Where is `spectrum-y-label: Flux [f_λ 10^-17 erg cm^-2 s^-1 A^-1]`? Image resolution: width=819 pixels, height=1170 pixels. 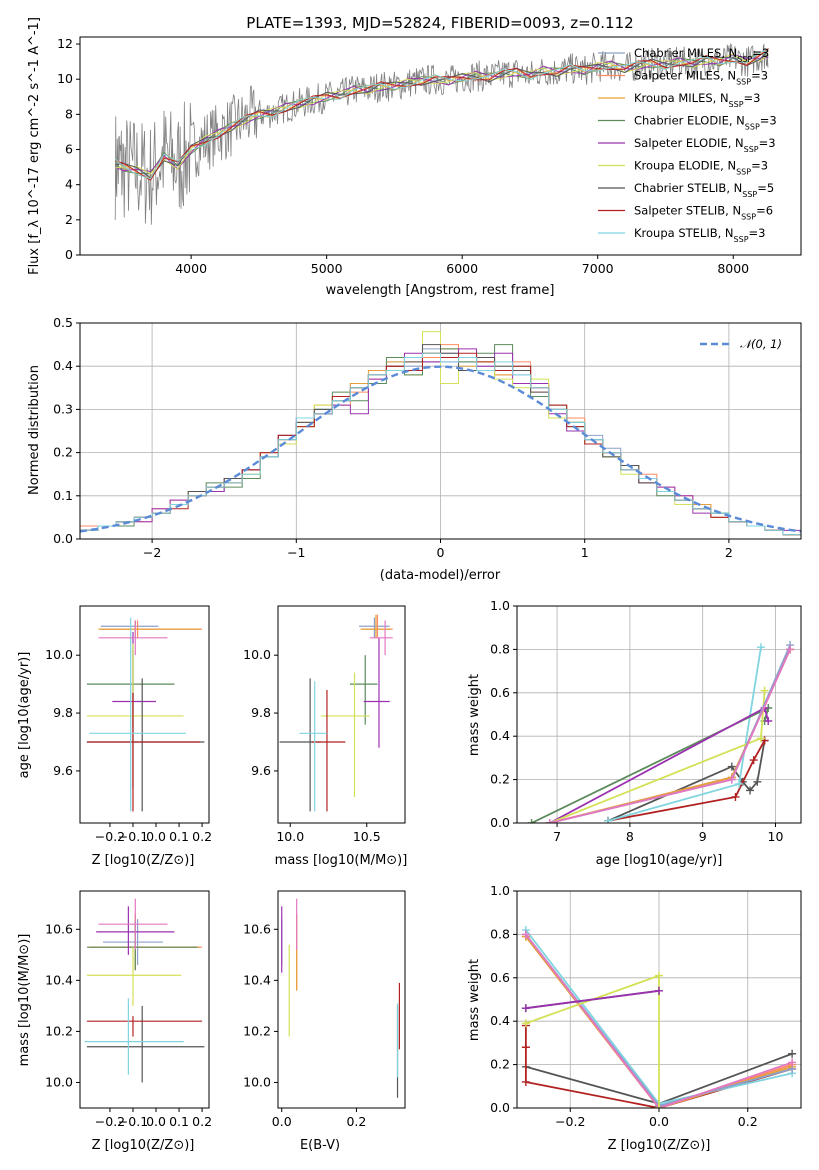
spectrum-y-label: Flux [f_λ 10^-17 erg cm^-2 s^-1 A^-1] is located at coordinates (34, 146).